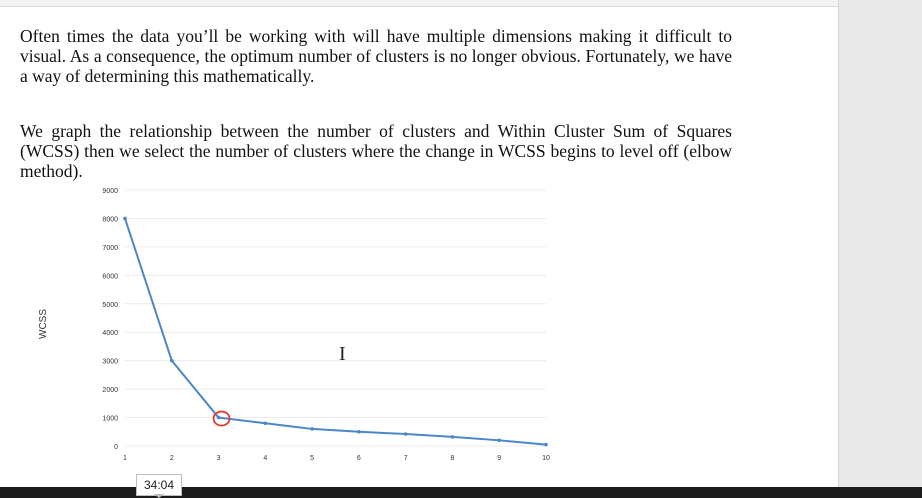 The image size is (922, 498). Describe the element at coordinates (43, 324) in the screenshot. I see `y-axis-label: WCSS` at that location.